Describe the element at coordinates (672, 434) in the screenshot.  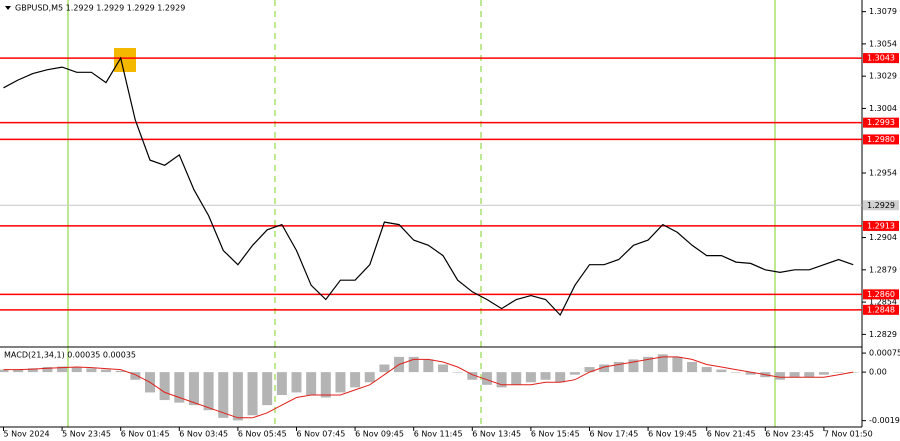
I see `x-tick-label: 6 Nov 19:45` at that location.